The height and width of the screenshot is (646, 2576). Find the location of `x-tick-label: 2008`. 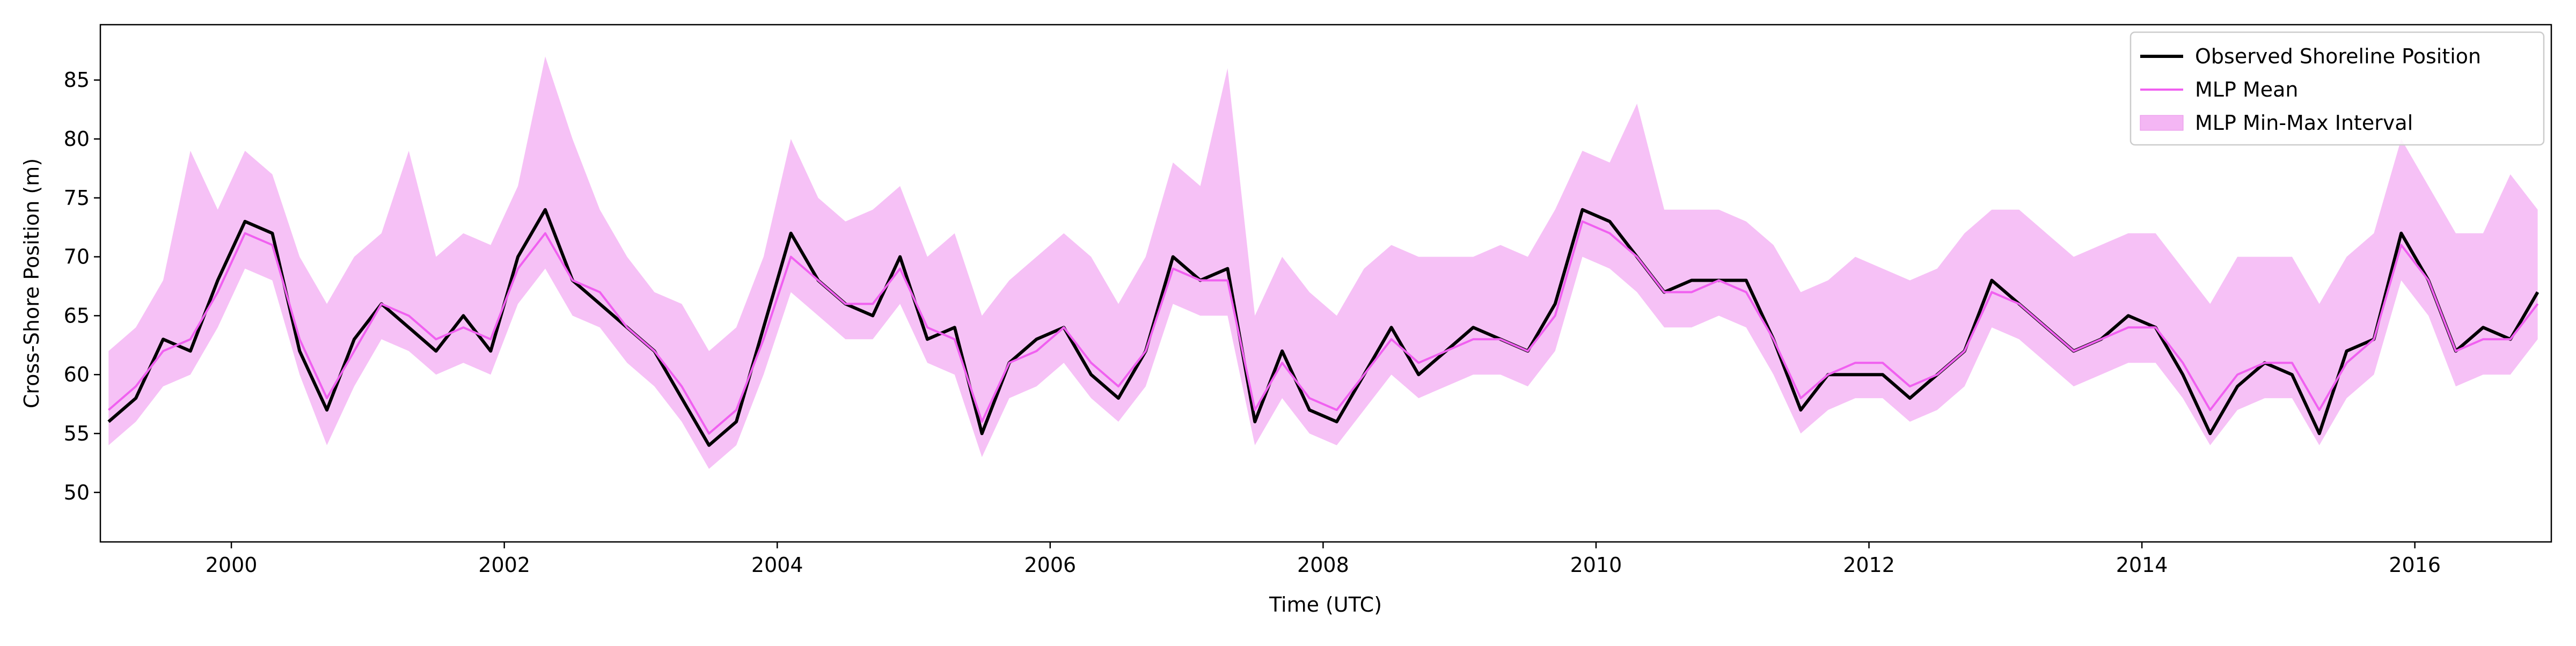

x-tick-label: 2008 is located at coordinates (1323, 565).